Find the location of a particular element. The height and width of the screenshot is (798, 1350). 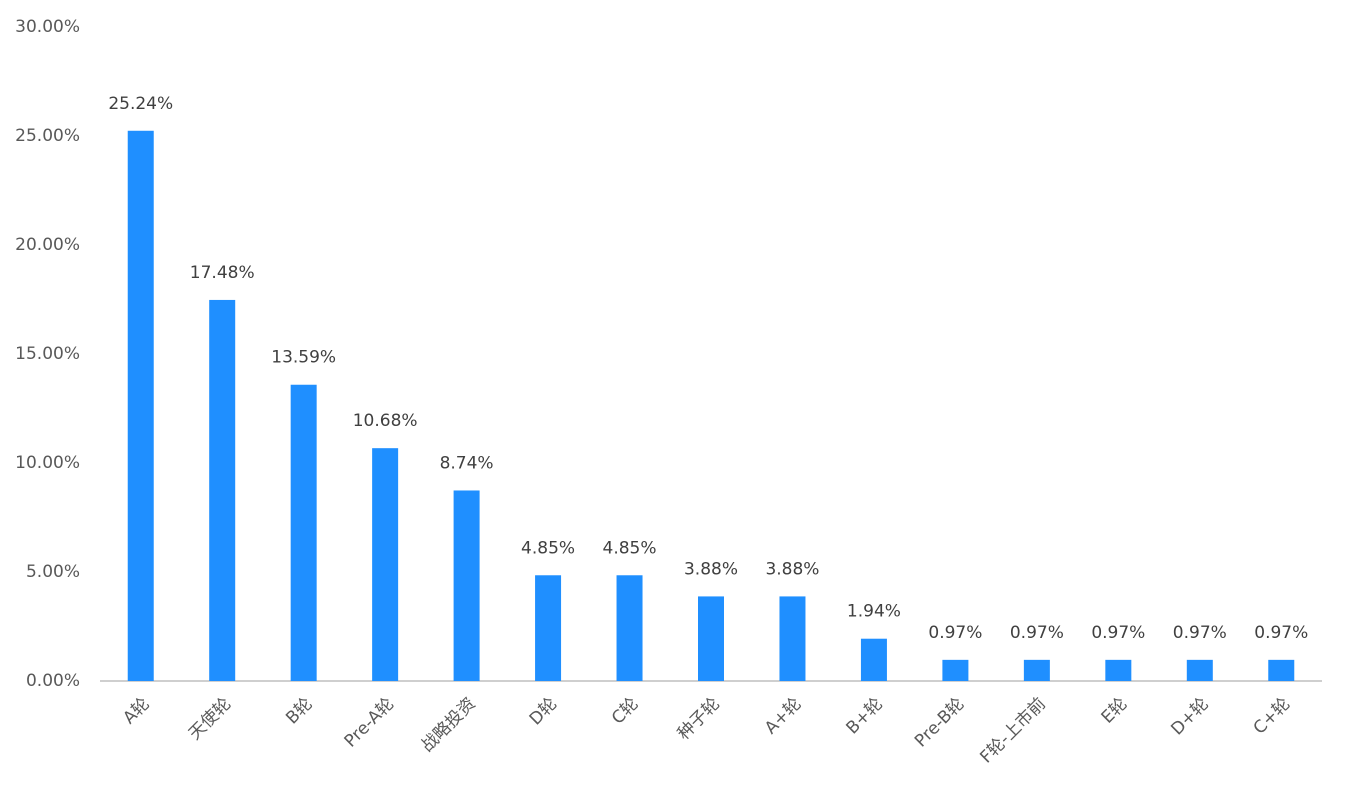

x-tick-label: D轮 is located at coordinates (543, 711).